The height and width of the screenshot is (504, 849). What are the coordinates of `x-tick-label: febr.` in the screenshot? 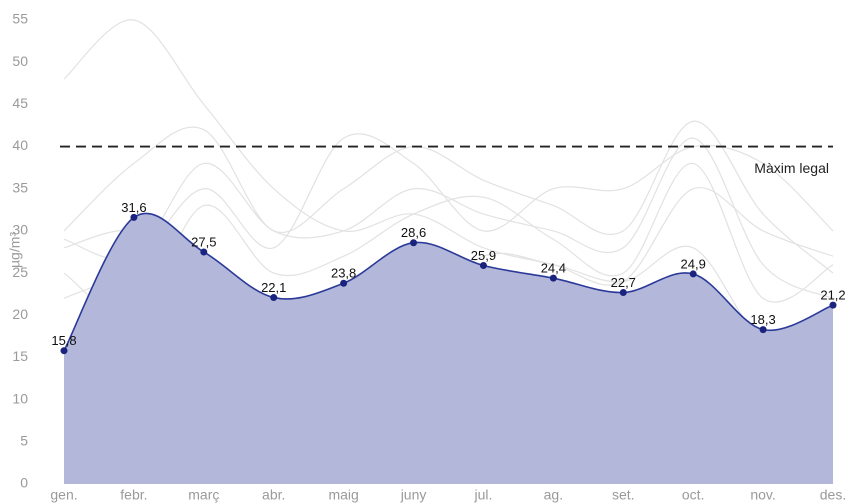 It's located at (133, 495).